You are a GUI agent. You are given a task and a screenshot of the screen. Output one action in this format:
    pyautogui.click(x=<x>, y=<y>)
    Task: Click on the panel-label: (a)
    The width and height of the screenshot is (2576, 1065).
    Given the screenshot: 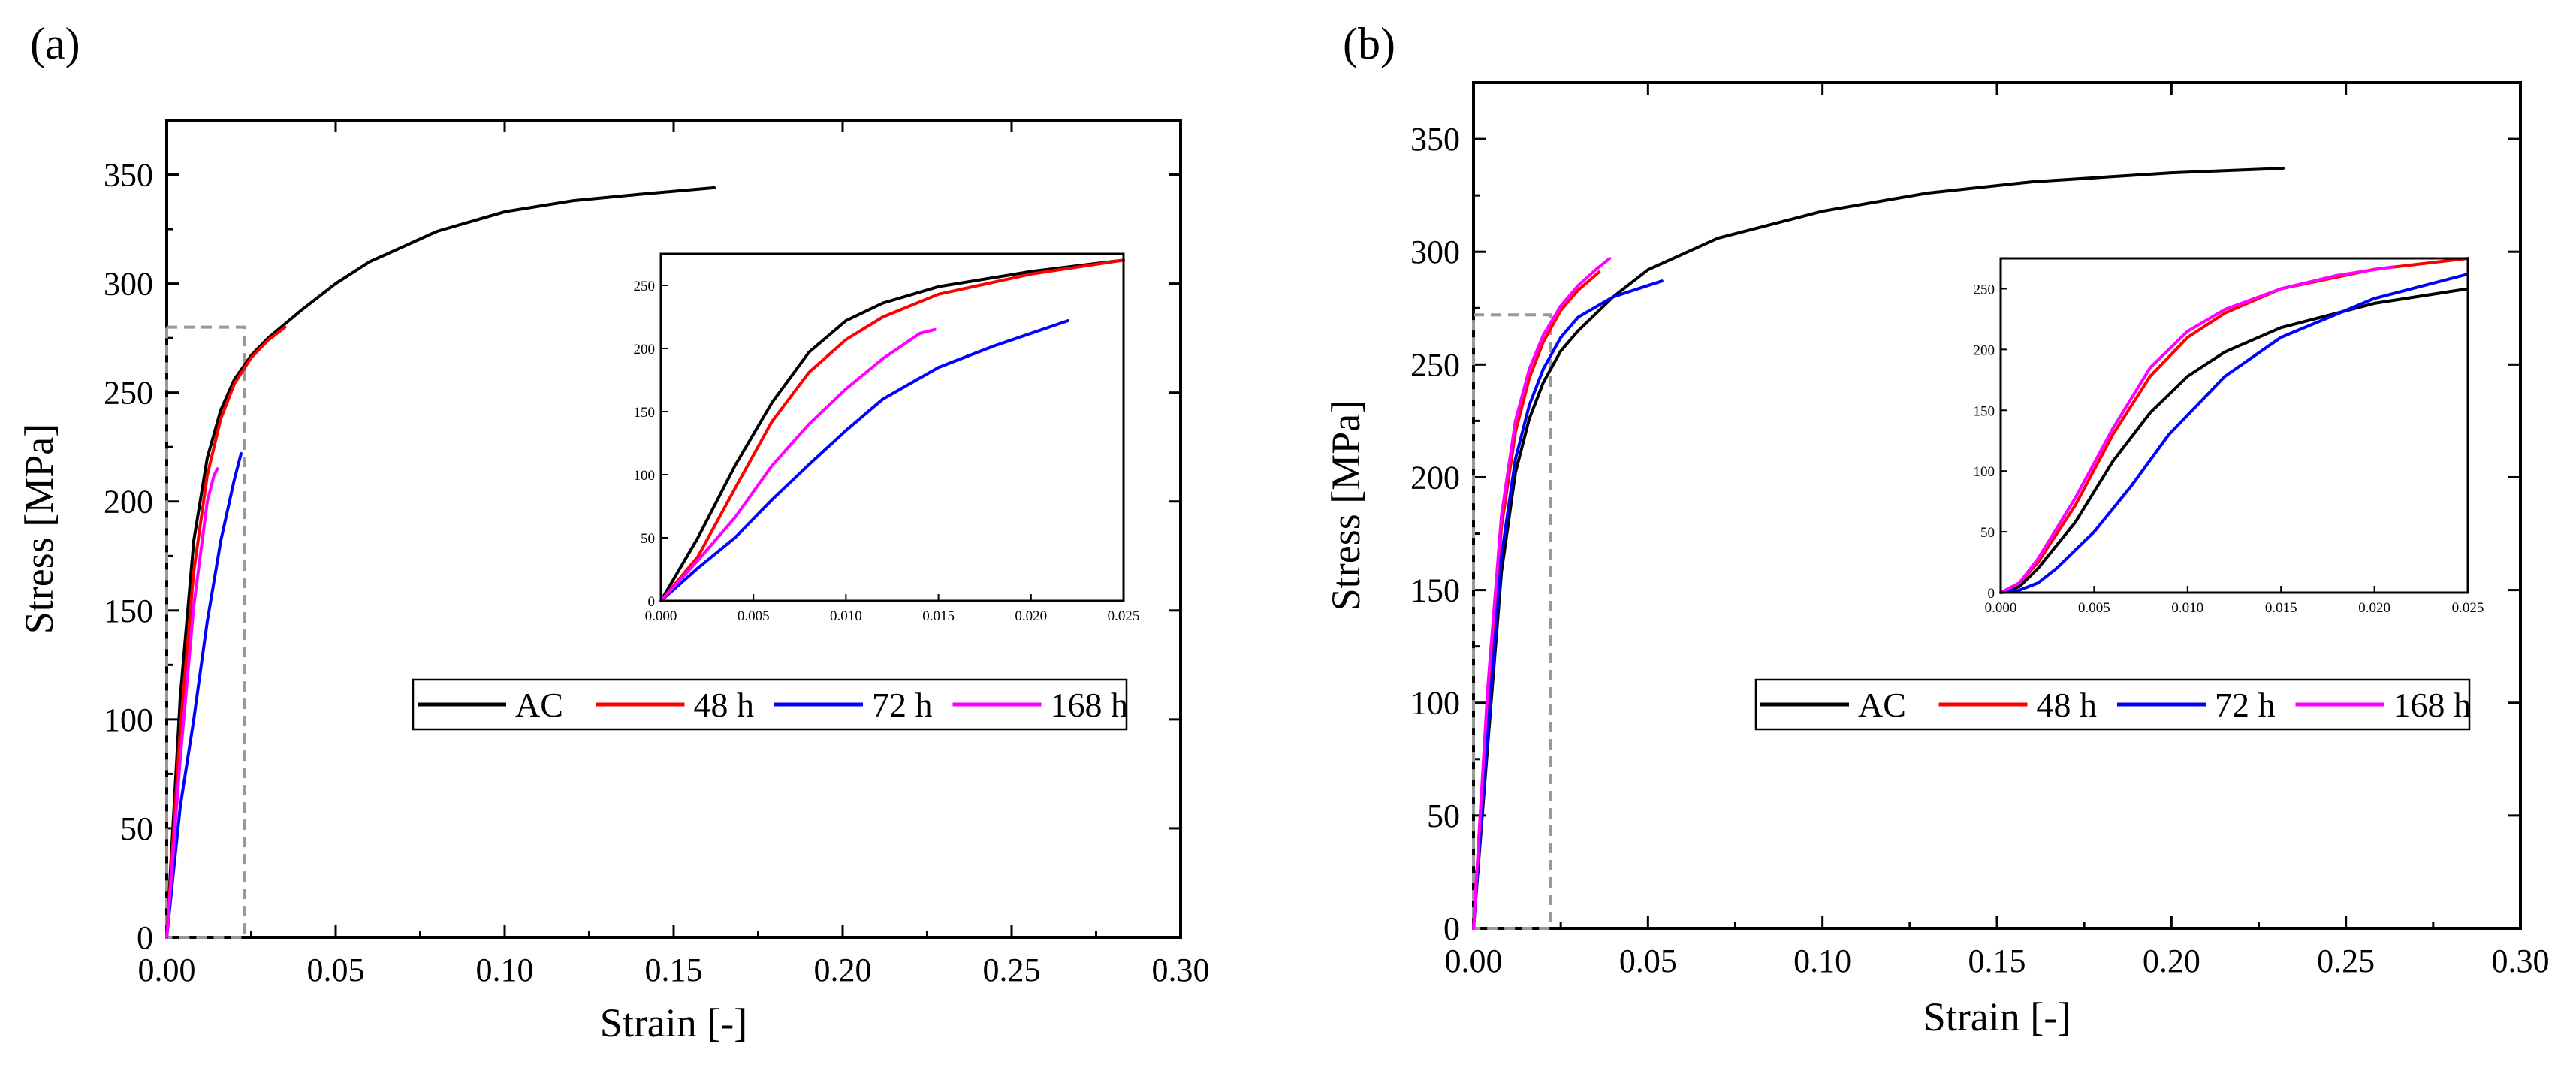 What is the action you would take?
    pyautogui.click(x=55, y=44)
    